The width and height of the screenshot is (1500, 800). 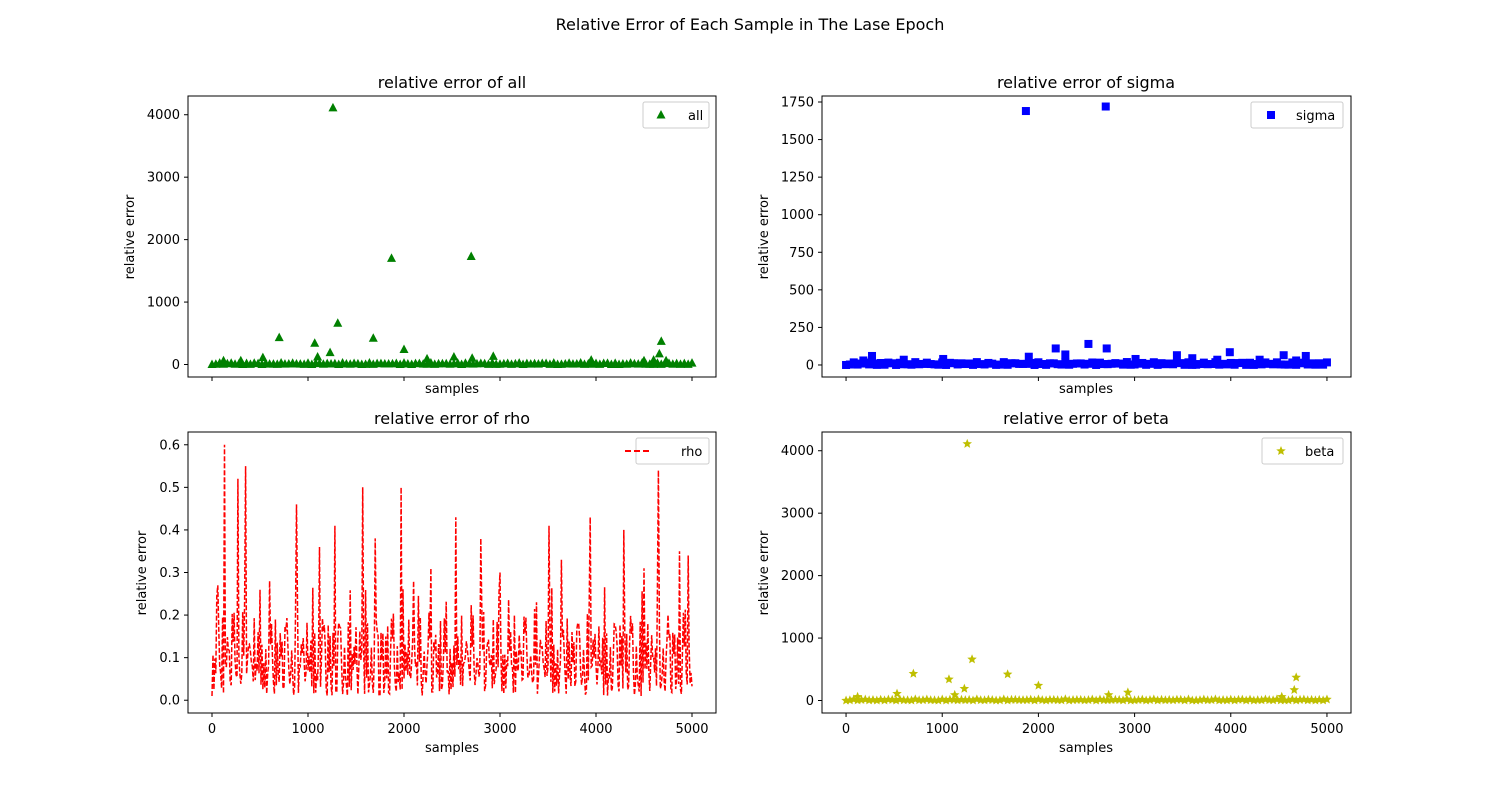 I want to click on x-tick-label: 2000, so click(x=1038, y=729).